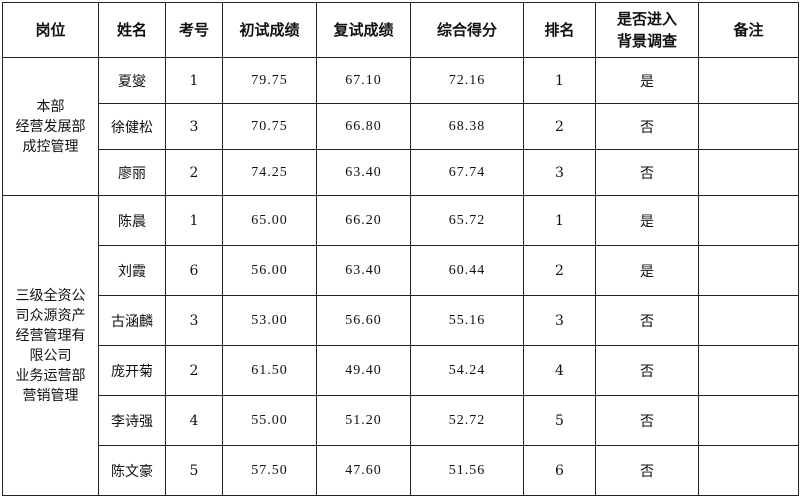  I want to click on name-cell: 陈晨, so click(132, 220).